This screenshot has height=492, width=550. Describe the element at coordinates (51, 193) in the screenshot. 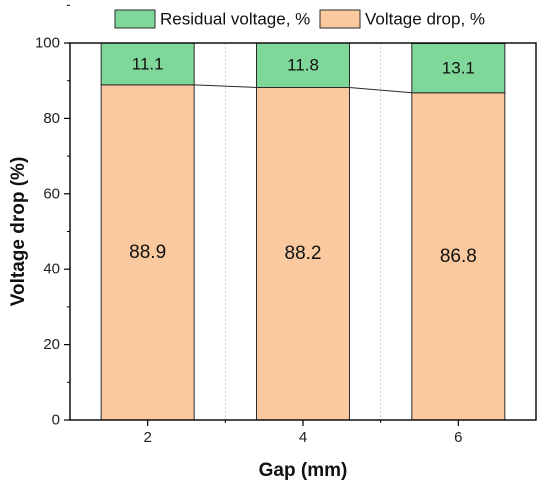

I see `y-tick-label: 60` at that location.